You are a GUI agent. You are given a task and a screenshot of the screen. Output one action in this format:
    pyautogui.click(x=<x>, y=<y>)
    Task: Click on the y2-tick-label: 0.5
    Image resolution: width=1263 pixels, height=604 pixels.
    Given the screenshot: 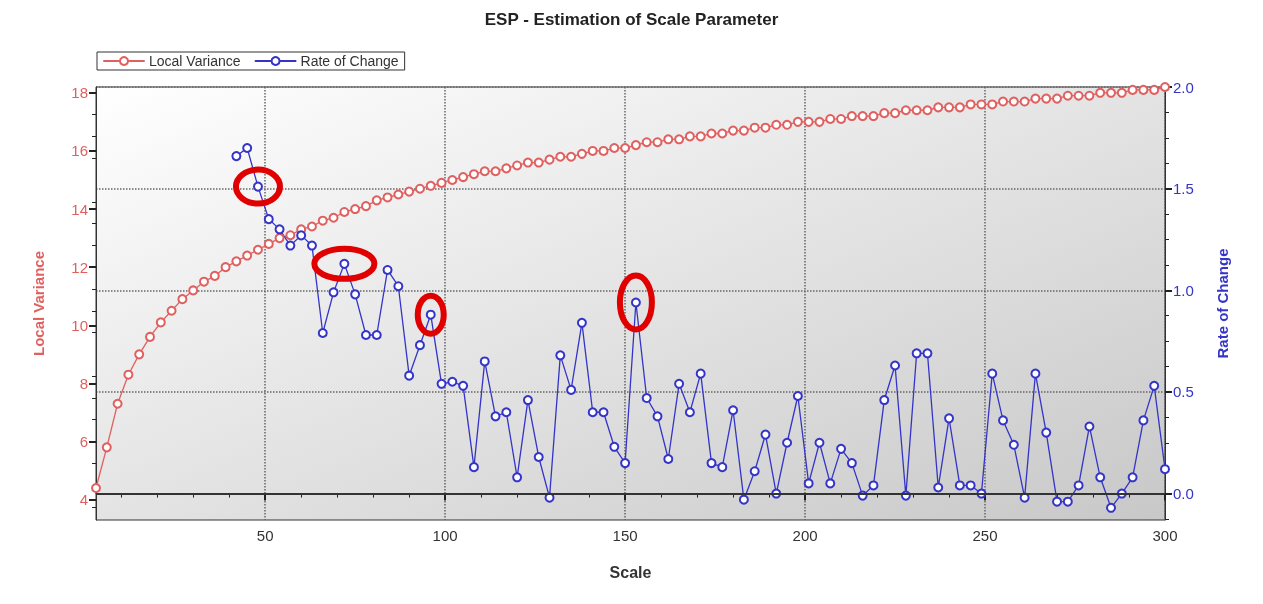 What is the action you would take?
    pyautogui.click(x=1183, y=392)
    